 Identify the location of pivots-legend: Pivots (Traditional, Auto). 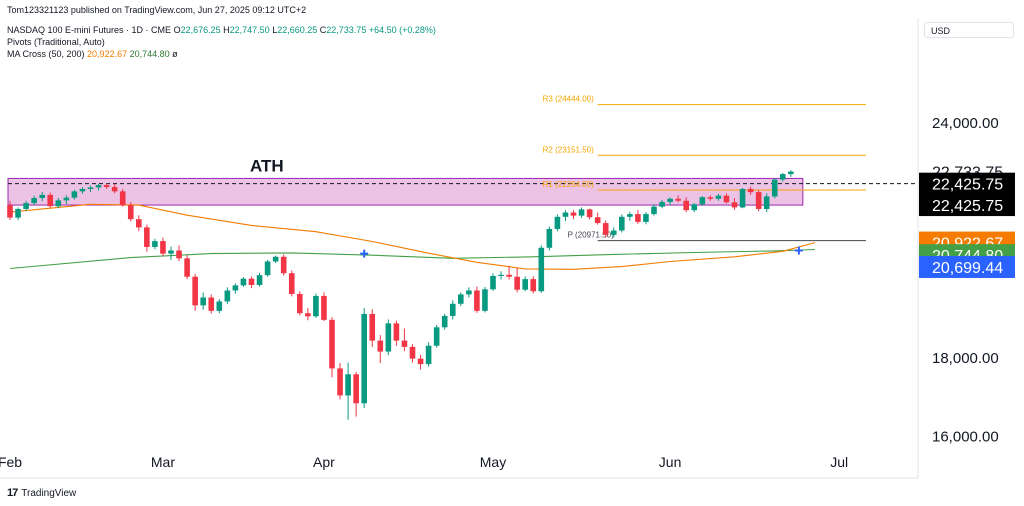
(56, 42).